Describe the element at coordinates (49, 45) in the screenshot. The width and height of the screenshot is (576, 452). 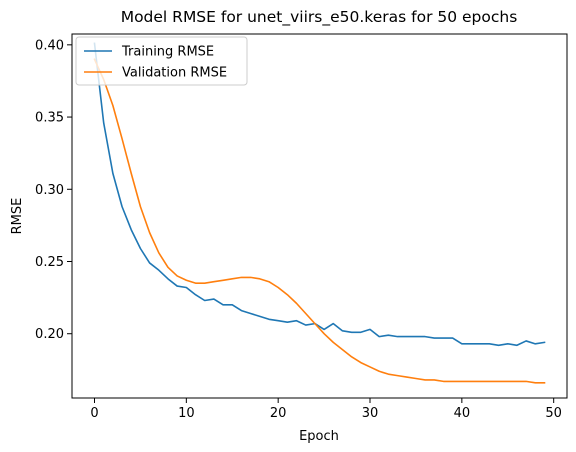
I see `y-tick-label: 0.40` at that location.